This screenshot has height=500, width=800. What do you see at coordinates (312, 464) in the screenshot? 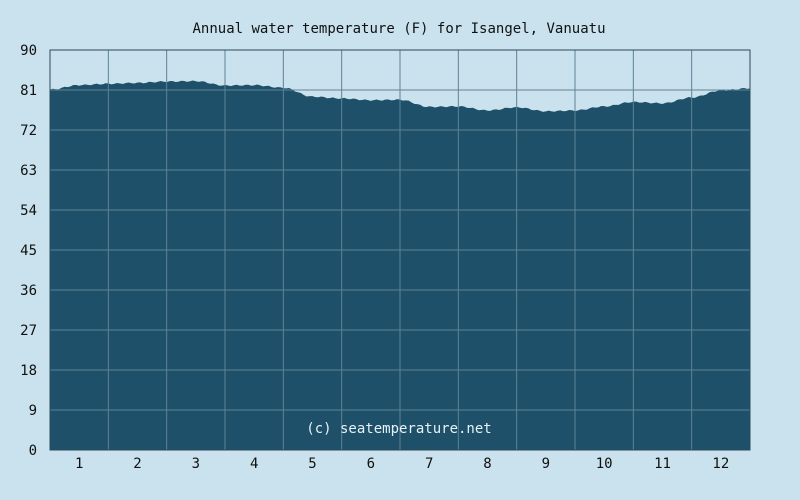
I see `x-tick-label: 5` at bounding box center [312, 464].